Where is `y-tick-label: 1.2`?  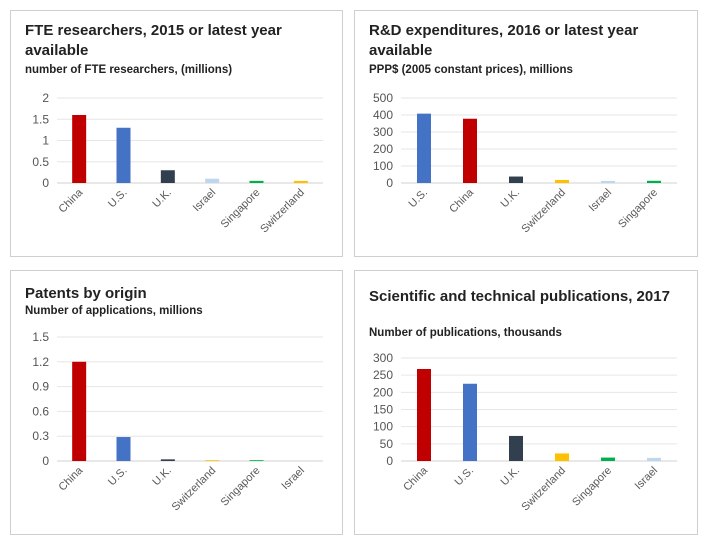 y-tick-label: 1.2 is located at coordinates (40, 362).